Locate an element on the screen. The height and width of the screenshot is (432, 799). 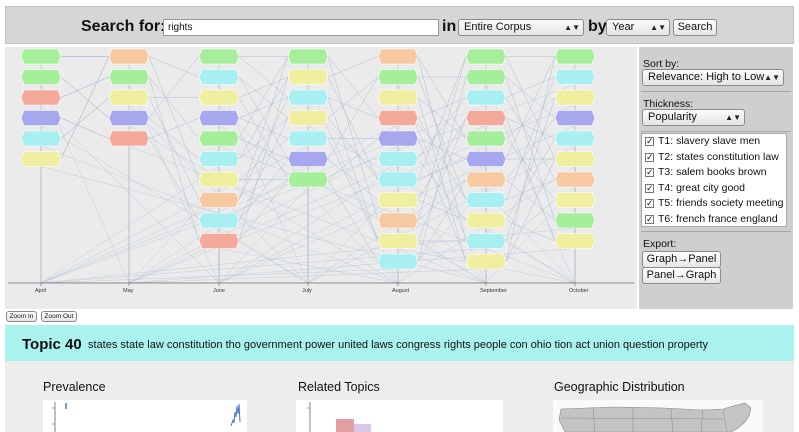
topic-list-item: ✓ T5: friends society meeting is located at coordinates (714, 204).